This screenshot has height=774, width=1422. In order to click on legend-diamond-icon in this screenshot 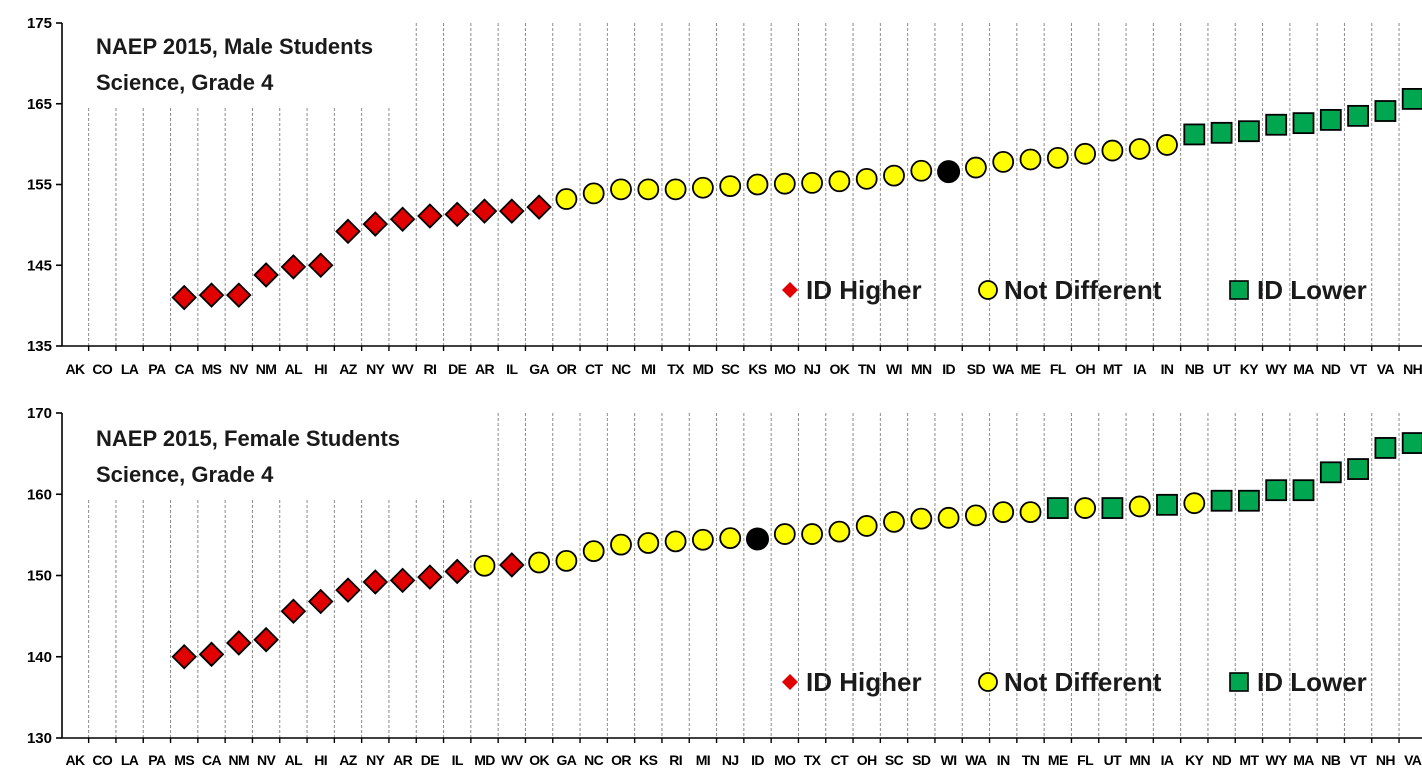, I will do `click(790, 682)`.